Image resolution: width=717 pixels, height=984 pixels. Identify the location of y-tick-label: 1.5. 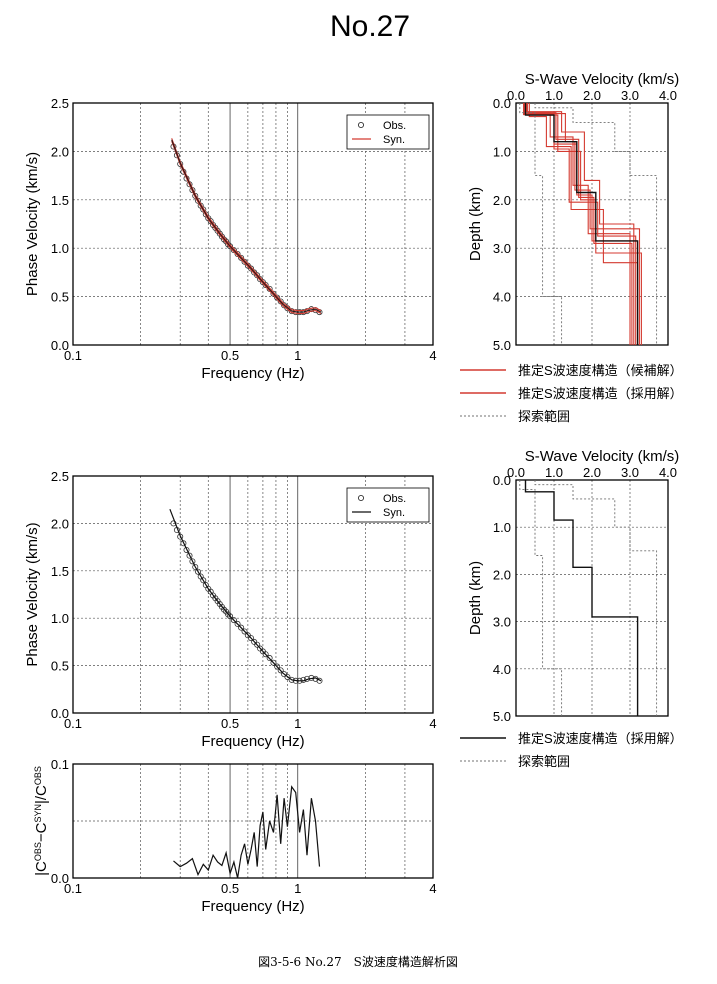
(60, 571).